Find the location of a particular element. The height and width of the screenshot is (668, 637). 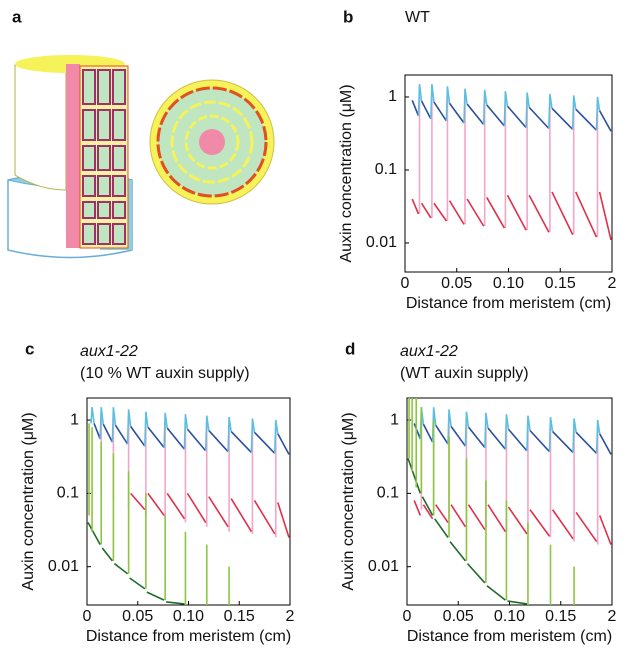

panel-label: b is located at coordinates (348, 16).